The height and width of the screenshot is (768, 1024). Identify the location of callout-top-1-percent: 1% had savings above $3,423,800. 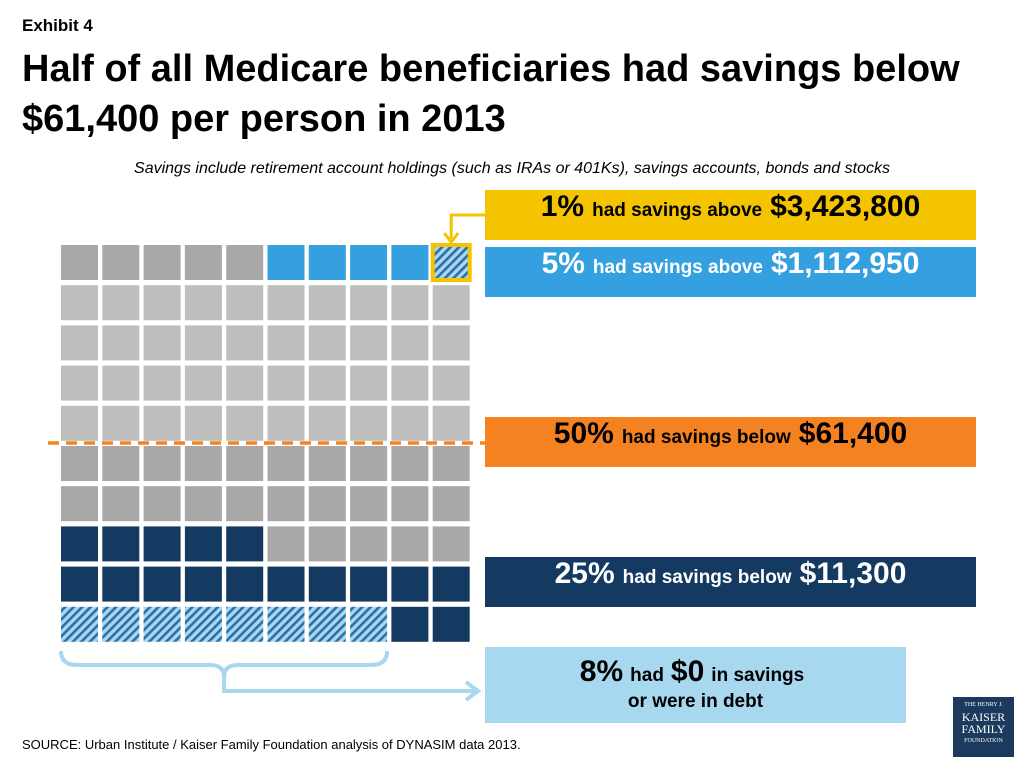
(730, 215).